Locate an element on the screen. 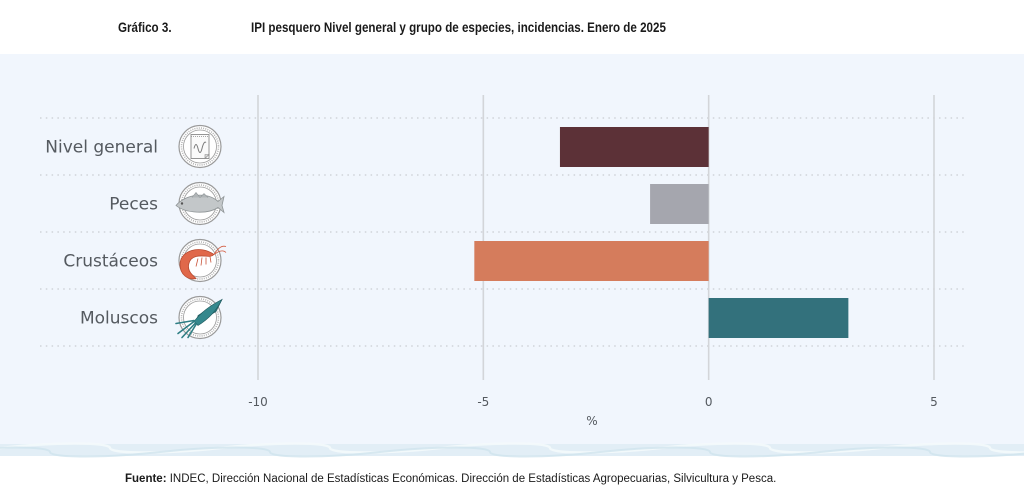 This screenshot has width=1024, height=500. wave-line is located at coordinates (512, 452).